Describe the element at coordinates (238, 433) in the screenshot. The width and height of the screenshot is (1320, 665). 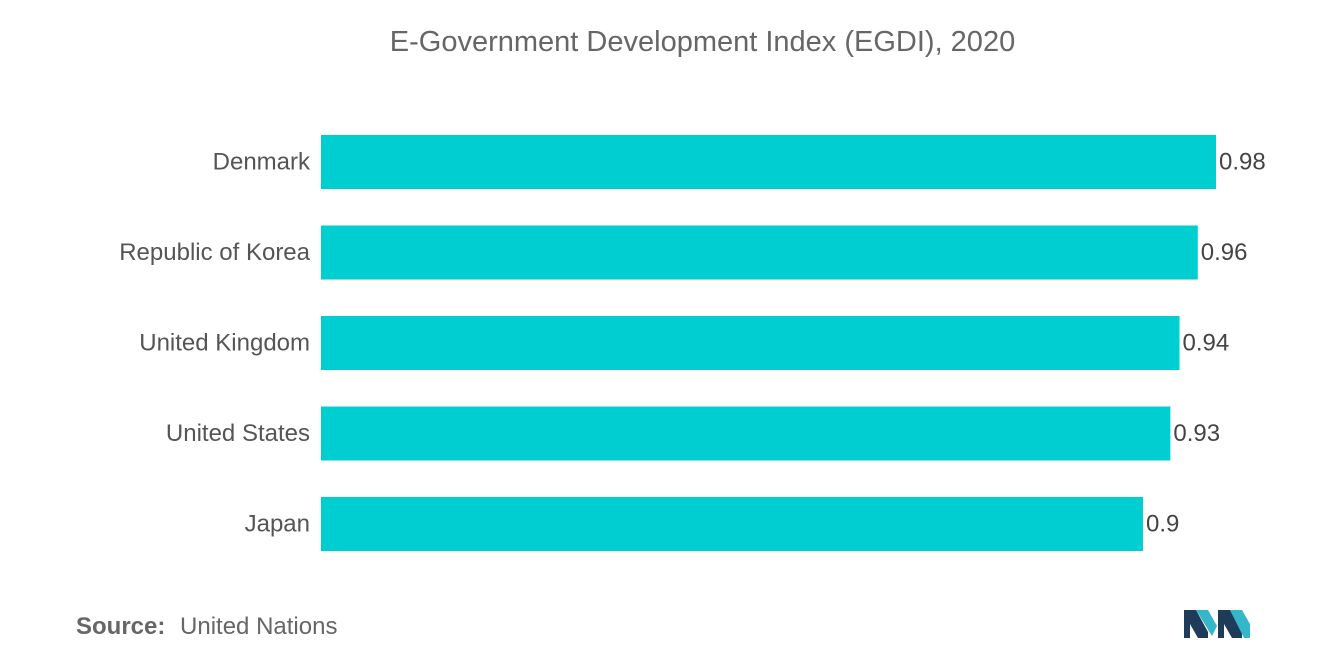
I see `category-label: United States` at that location.